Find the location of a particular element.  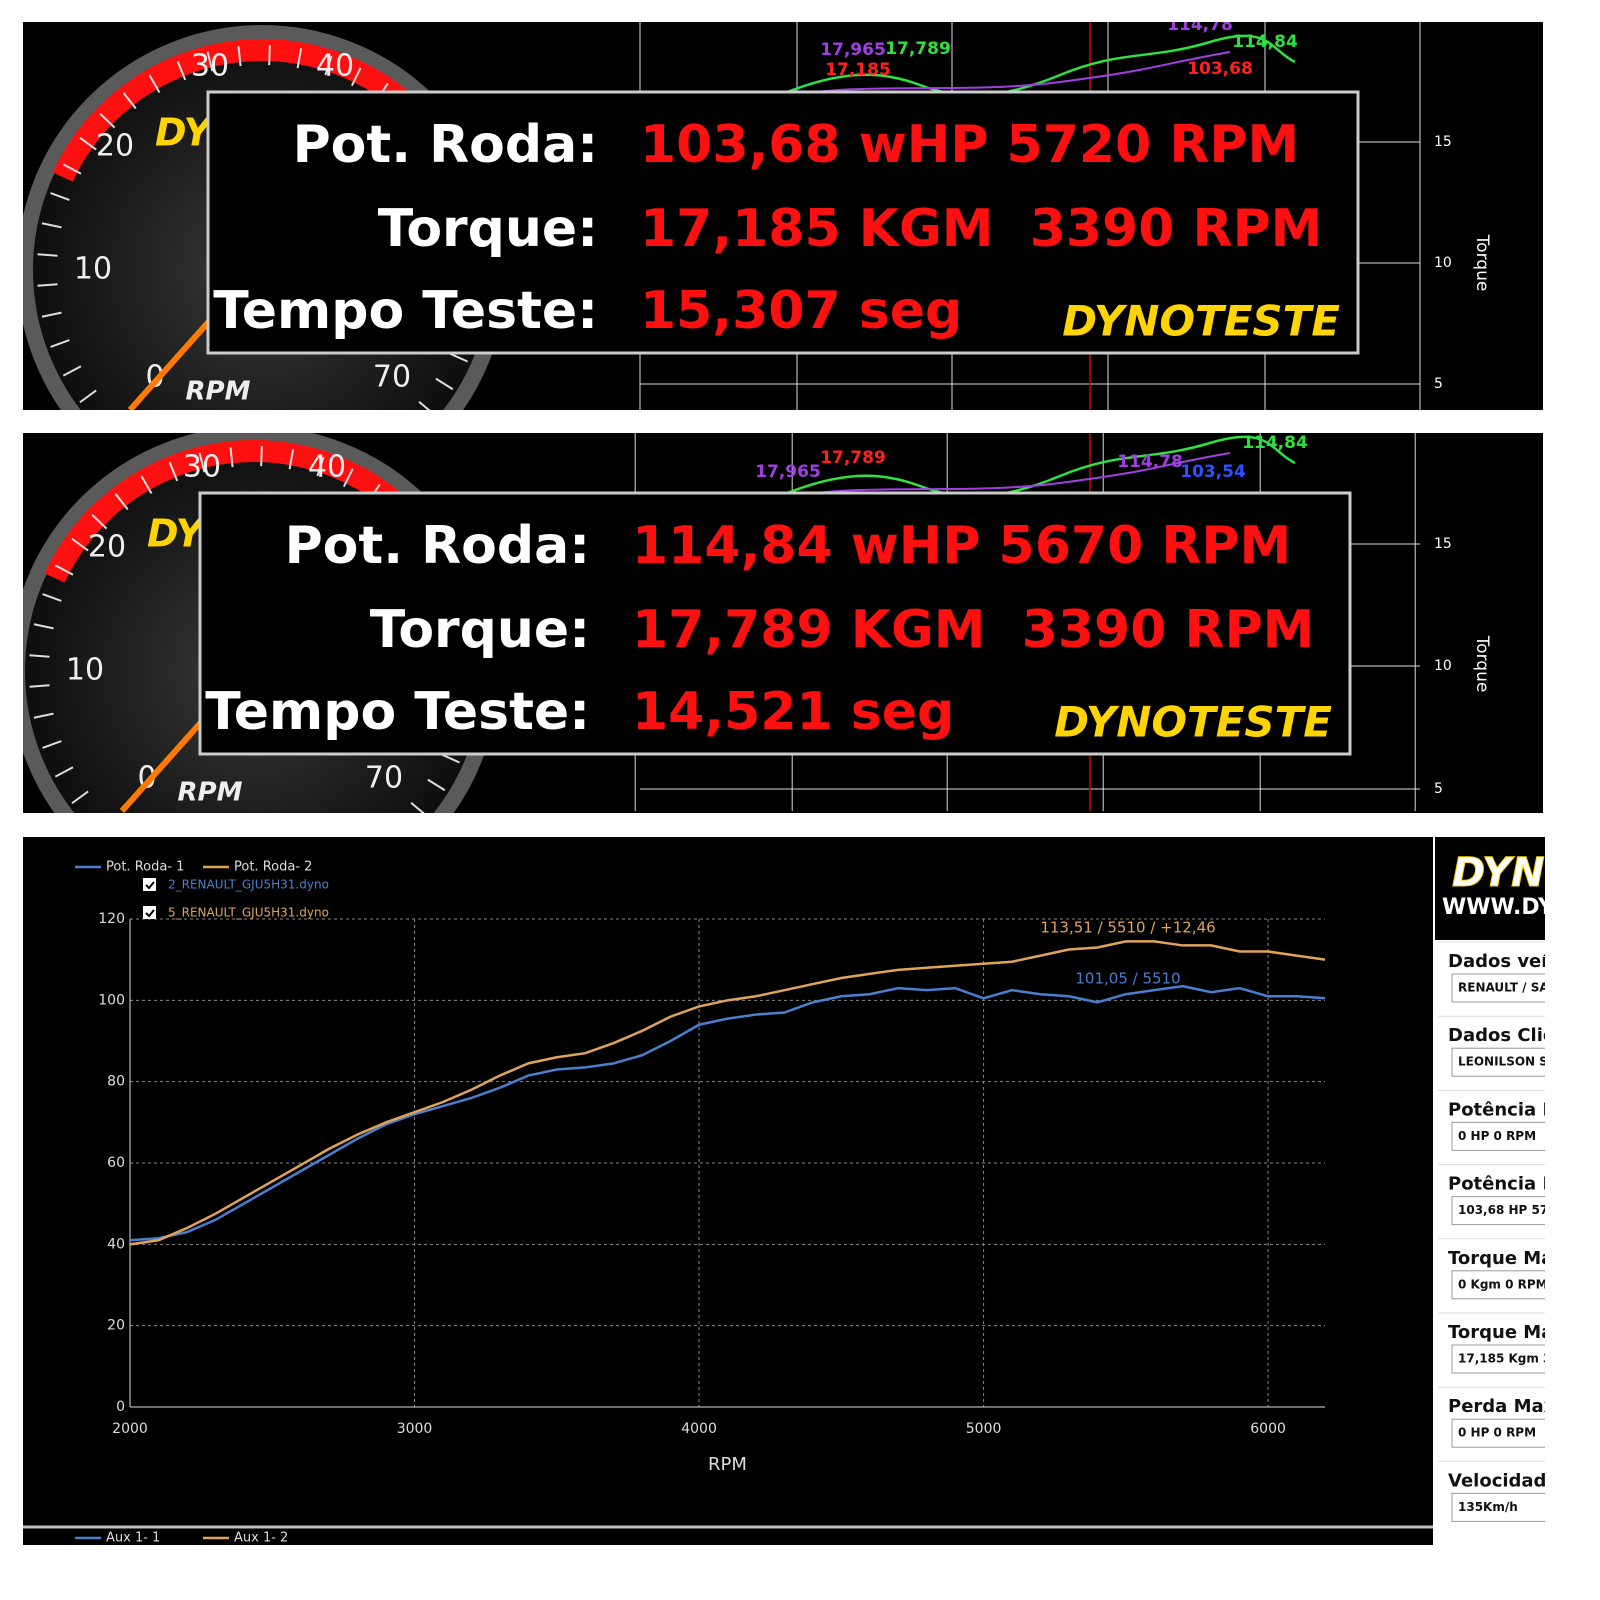

y-tick-label: 20 is located at coordinates (116, 1326).